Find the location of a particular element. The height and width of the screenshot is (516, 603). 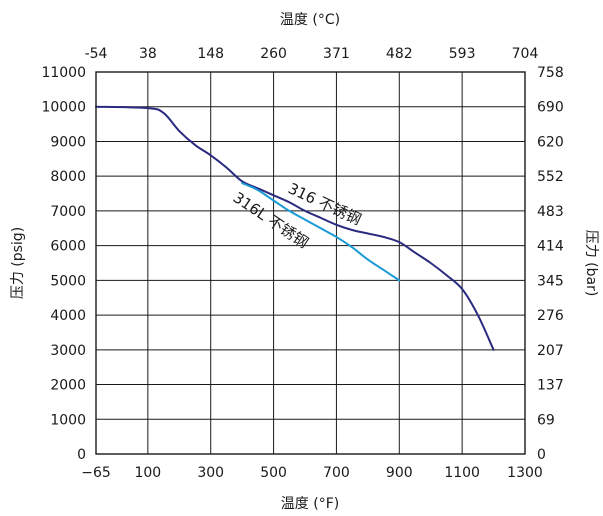

x-axis-title-top: 温度 (°C) is located at coordinates (310, 20).